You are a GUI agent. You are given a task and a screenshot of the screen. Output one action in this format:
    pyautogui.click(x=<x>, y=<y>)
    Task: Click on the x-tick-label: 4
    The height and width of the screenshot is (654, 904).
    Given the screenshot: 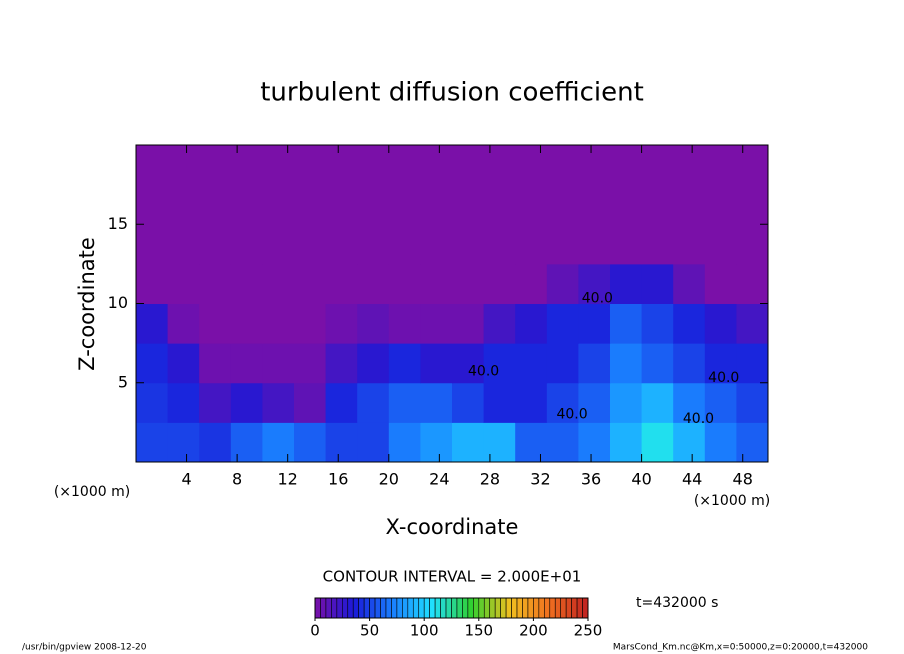 What is the action you would take?
    pyautogui.click(x=186, y=479)
    